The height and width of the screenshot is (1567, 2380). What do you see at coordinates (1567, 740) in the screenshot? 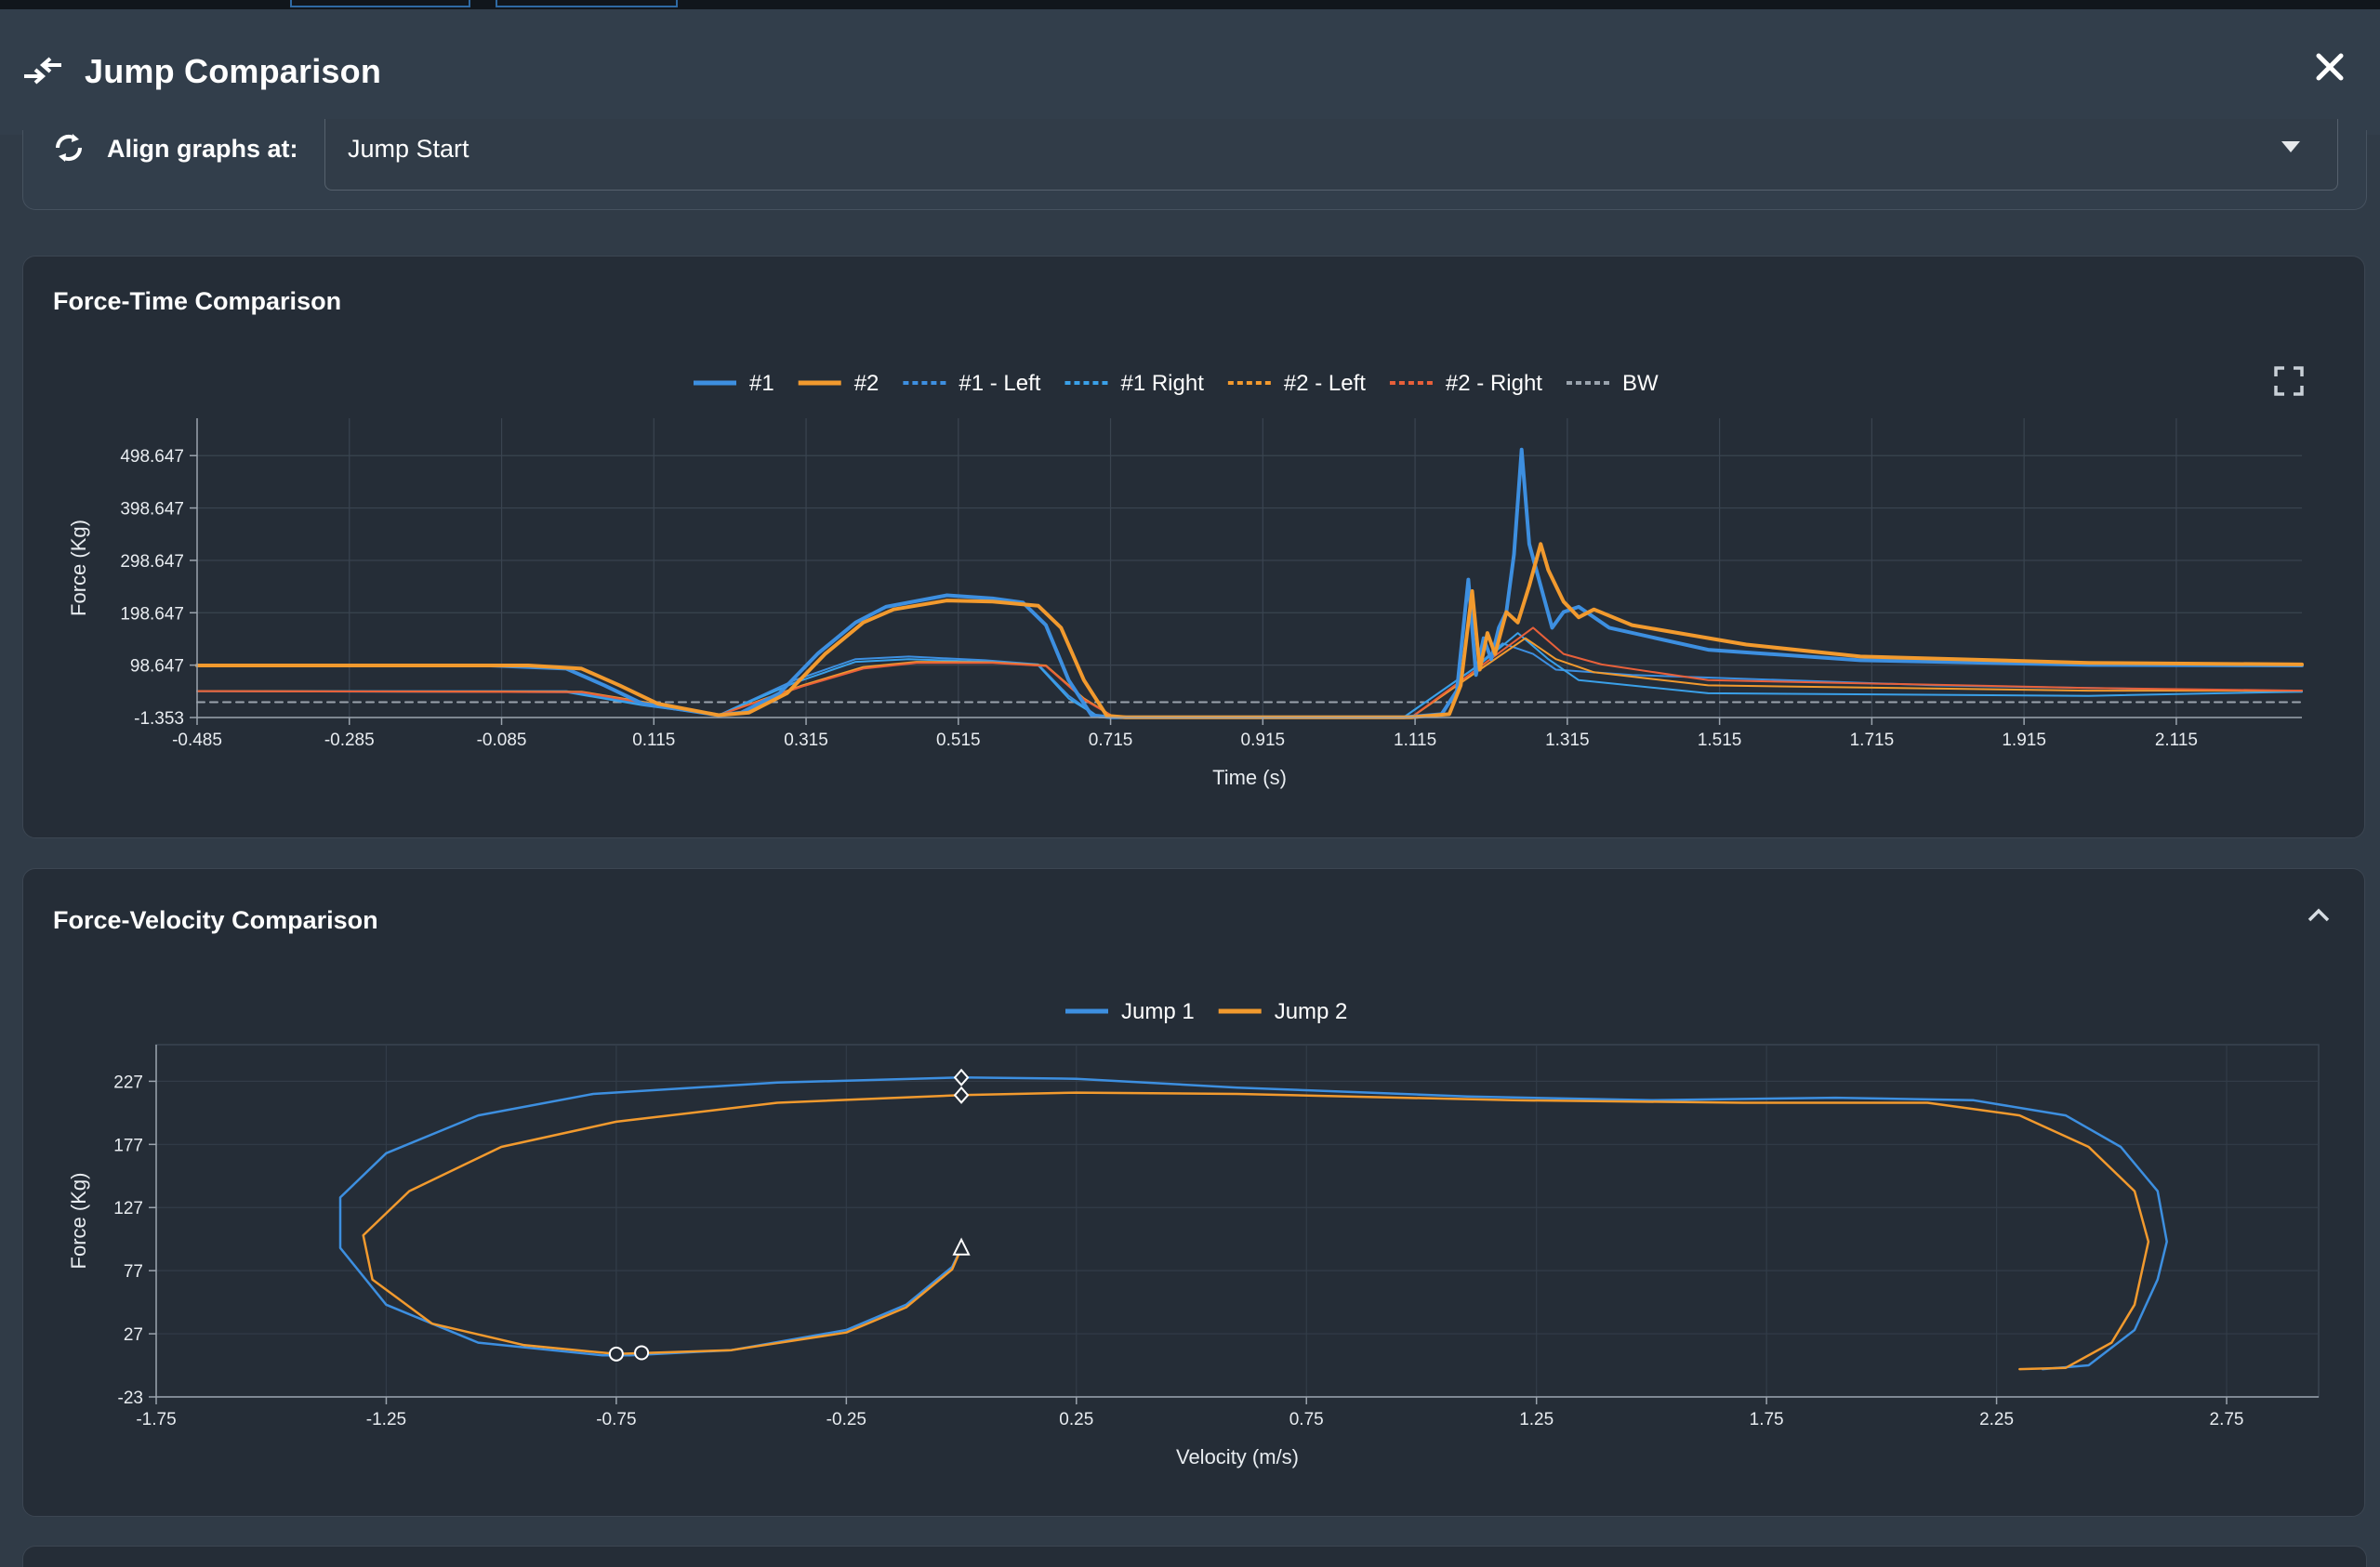
I see `x-tick-label: 1.315` at bounding box center [1567, 740].